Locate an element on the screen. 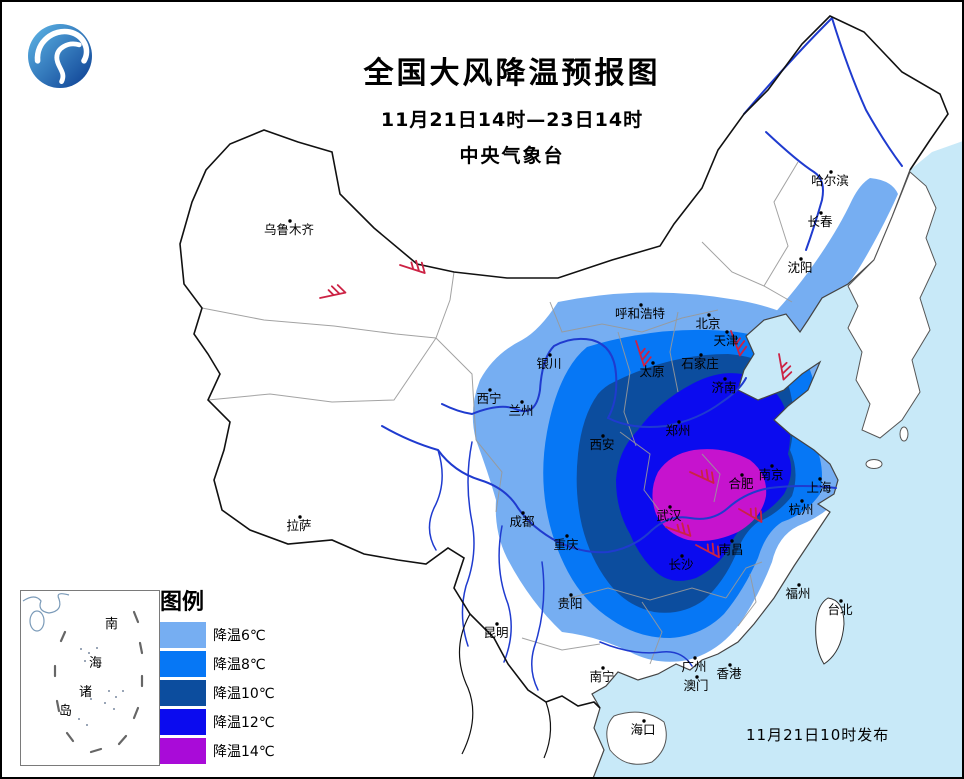 Image resolution: width=964 pixels, height=779 pixels. city-label: 沈阳 is located at coordinates (799, 267).